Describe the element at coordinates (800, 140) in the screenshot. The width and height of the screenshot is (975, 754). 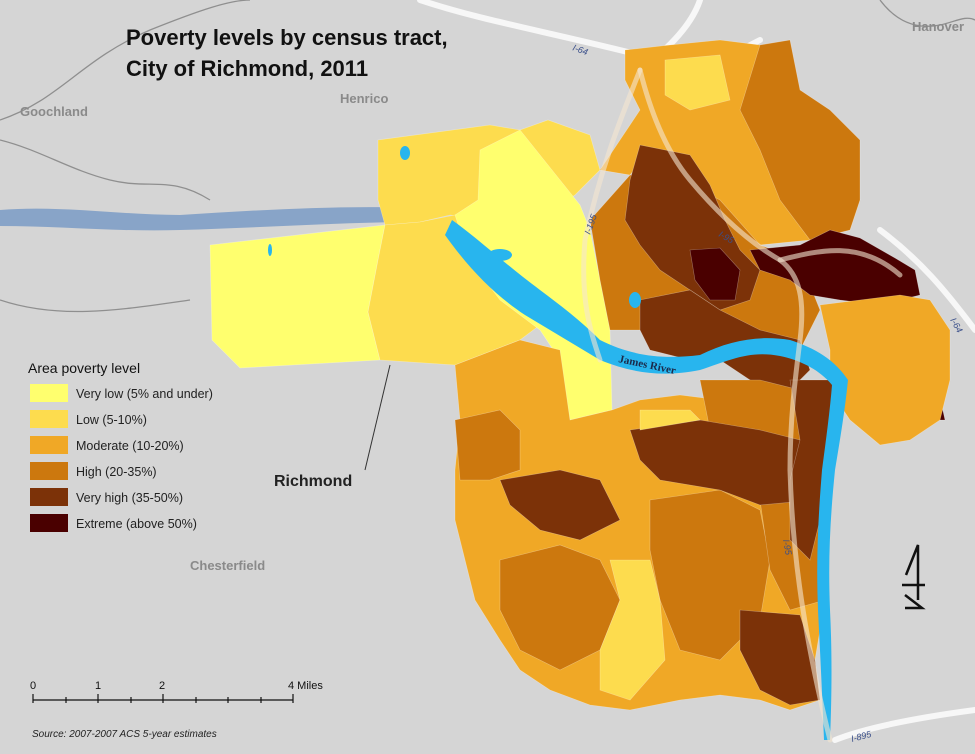
I see `tract-ne-high` at that location.